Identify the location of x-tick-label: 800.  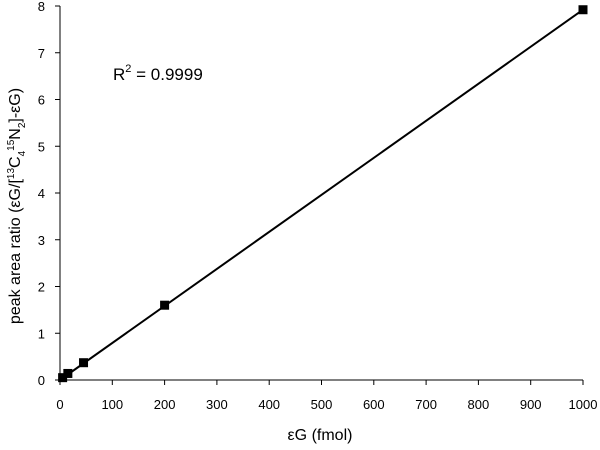
(479, 404).